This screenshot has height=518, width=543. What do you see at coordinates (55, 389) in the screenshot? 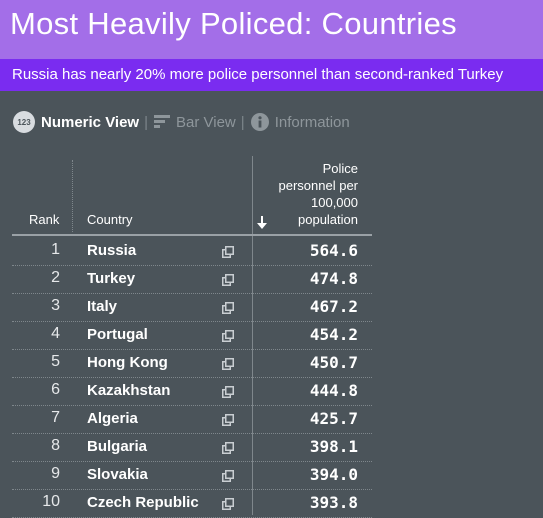
I see `cell-rank: 6` at bounding box center [55, 389].